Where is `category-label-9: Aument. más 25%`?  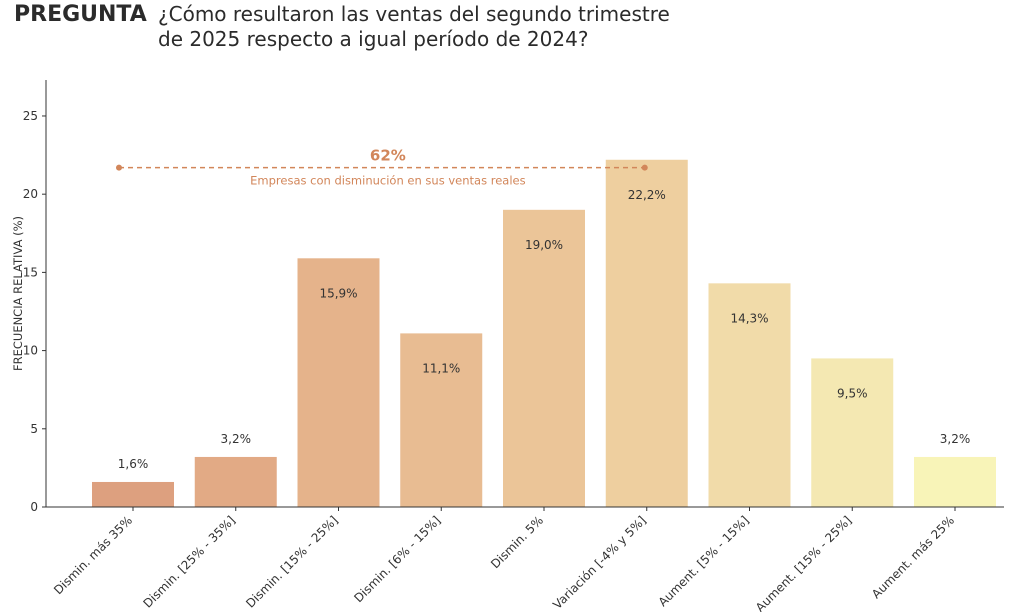 category-label-9: Aument. más 25% is located at coordinates (913, 557).